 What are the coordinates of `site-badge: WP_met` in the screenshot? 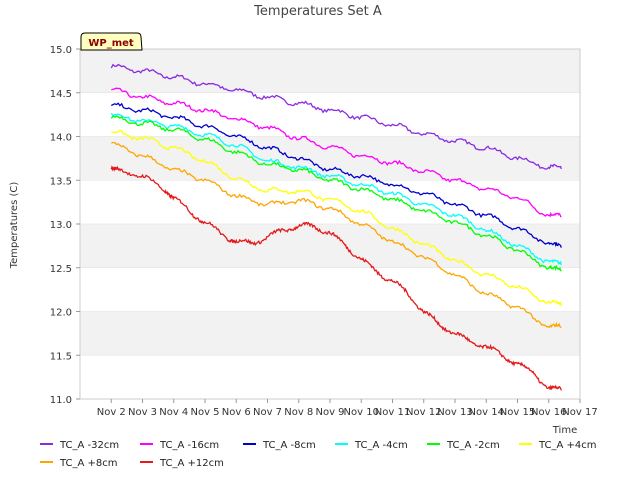 It's located at (111, 41).